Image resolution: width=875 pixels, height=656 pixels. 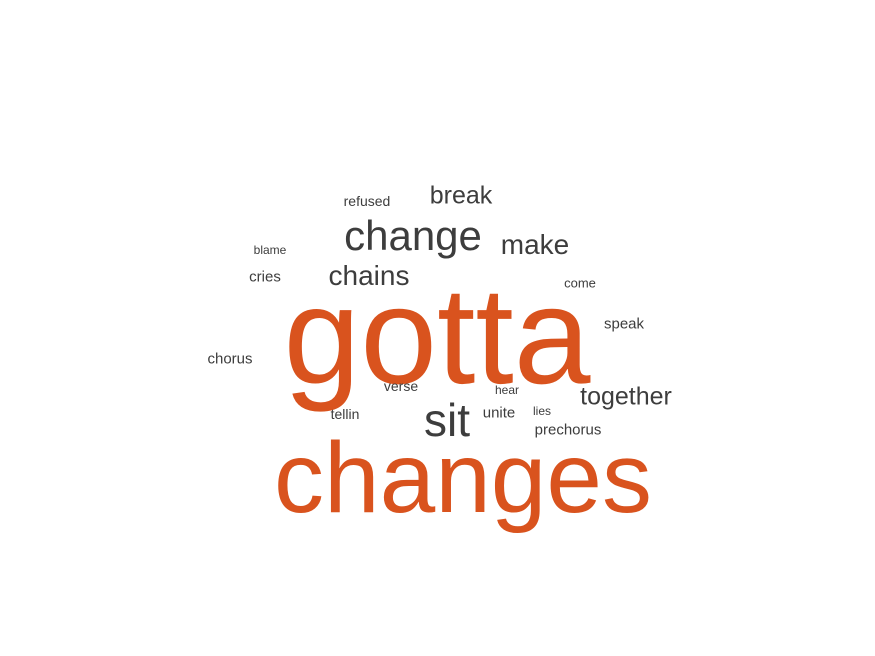 What do you see at coordinates (345, 414) in the screenshot?
I see `word-tellin: tellin` at bounding box center [345, 414].